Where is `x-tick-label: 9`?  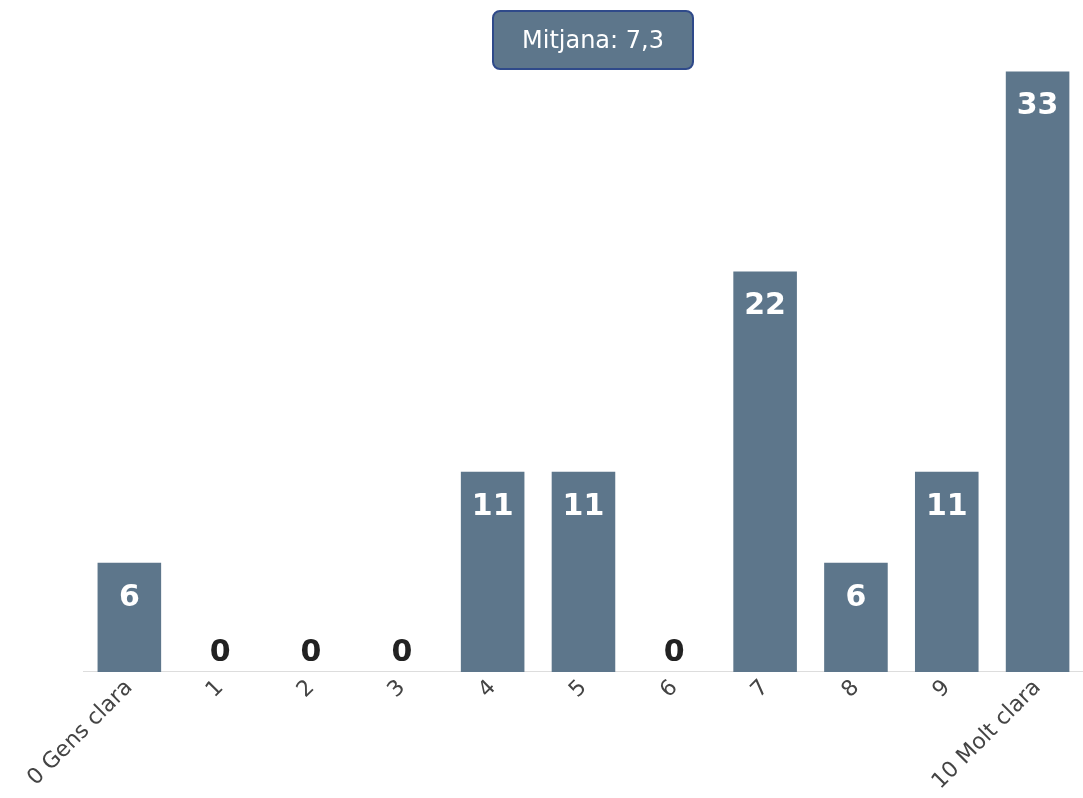
x-tick-label: 9 is located at coordinates (940, 688).